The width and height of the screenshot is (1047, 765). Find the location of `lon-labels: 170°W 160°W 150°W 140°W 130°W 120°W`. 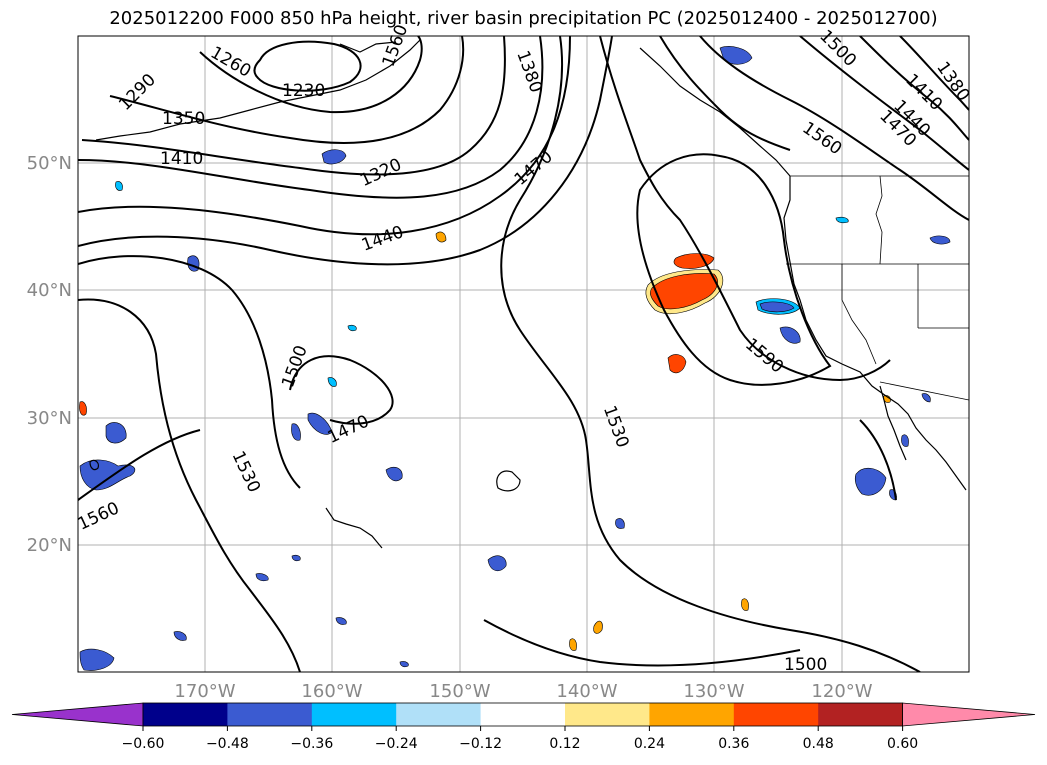

lon-labels: 170°W 160°W 150°W 140°W 130°W 120°W is located at coordinates (523, 691).